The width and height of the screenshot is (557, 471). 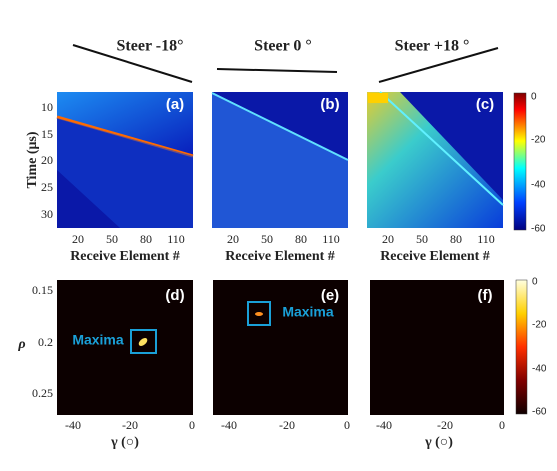 What do you see at coordinates (47, 187) in the screenshot?
I see `y-tick-label: 25` at bounding box center [47, 187].